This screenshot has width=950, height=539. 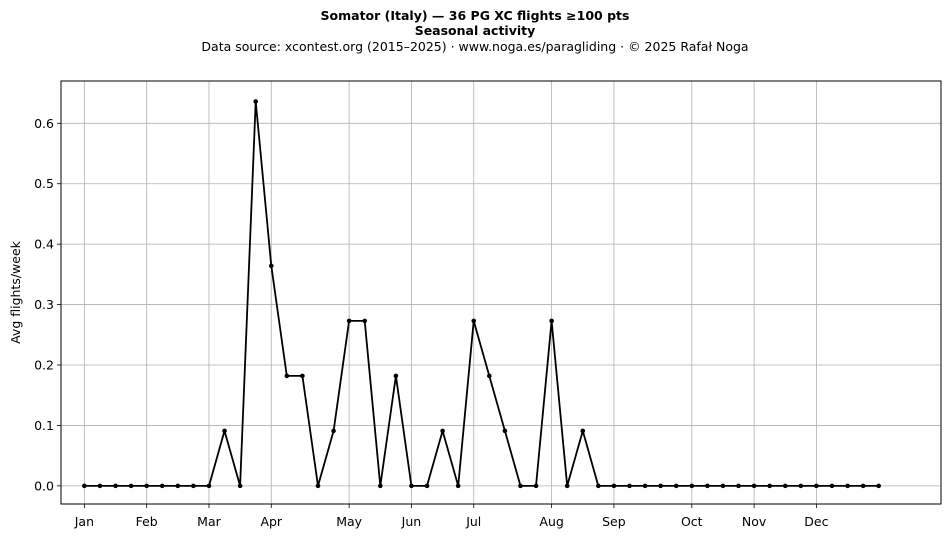 What do you see at coordinates (44, 304) in the screenshot?
I see `y-tick-label: 0.3` at bounding box center [44, 304].